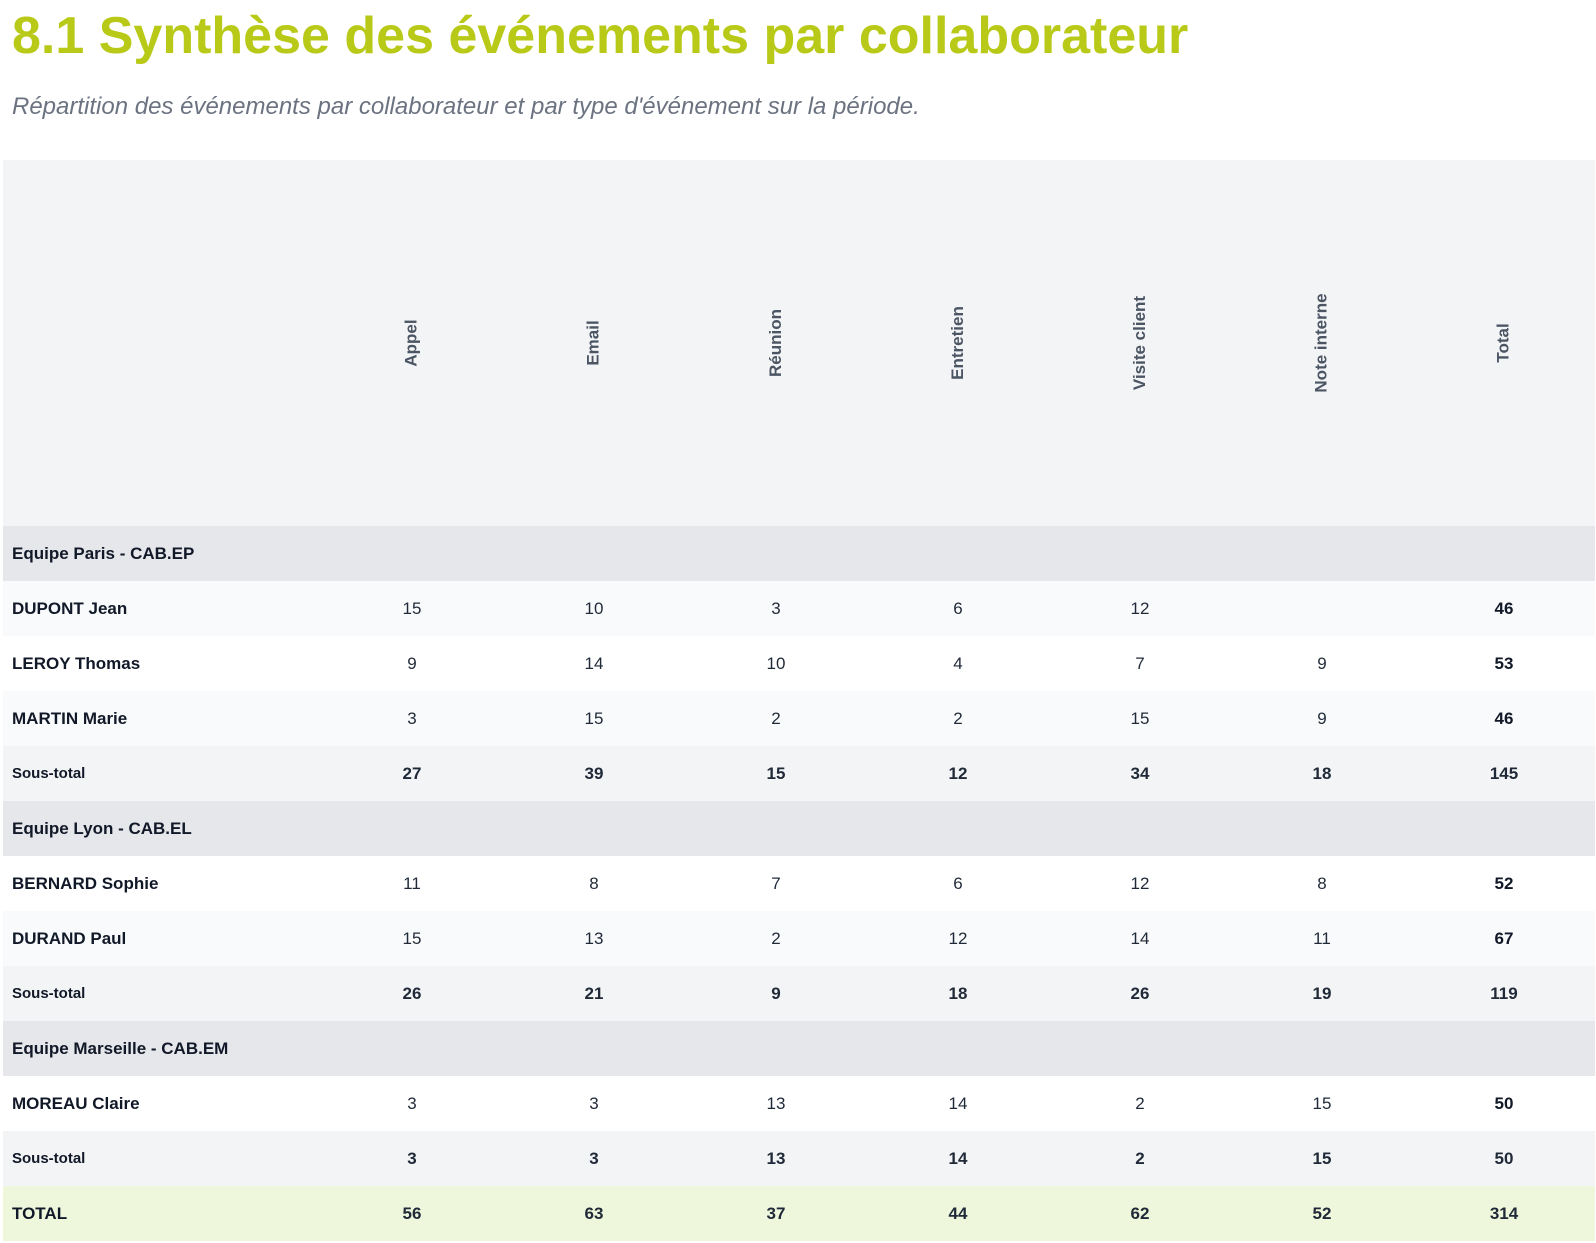 The width and height of the screenshot is (1596, 1243). What do you see at coordinates (162, 883) in the screenshot?
I see `collaborator-name: BERNARD Sophie` at bounding box center [162, 883].